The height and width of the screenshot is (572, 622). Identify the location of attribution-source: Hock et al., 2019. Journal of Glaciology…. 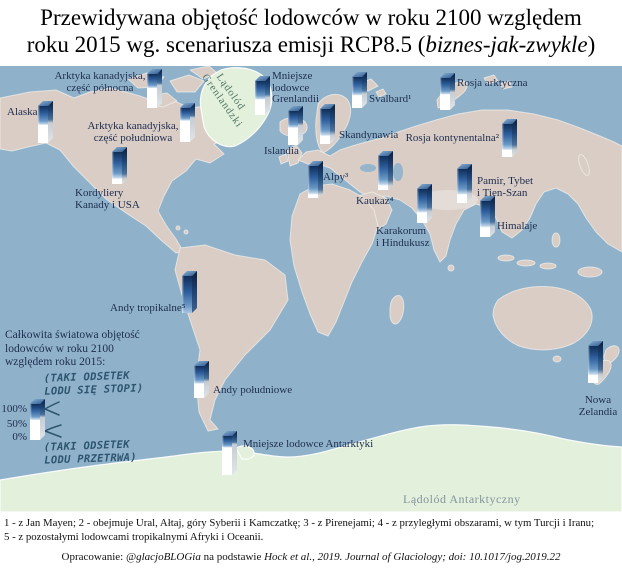
(412, 557).